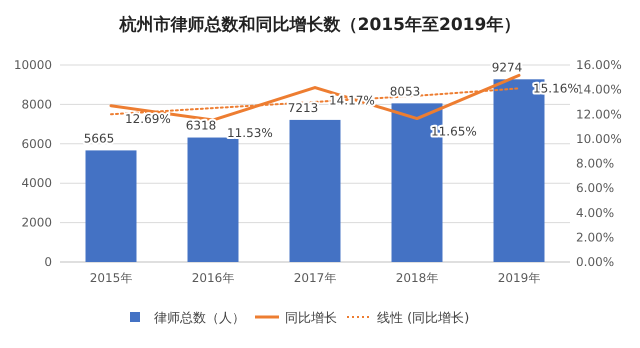 Image resolution: width=640 pixels, height=348 pixels. I want to click on y-tick-label: 2000, so click(36, 223).